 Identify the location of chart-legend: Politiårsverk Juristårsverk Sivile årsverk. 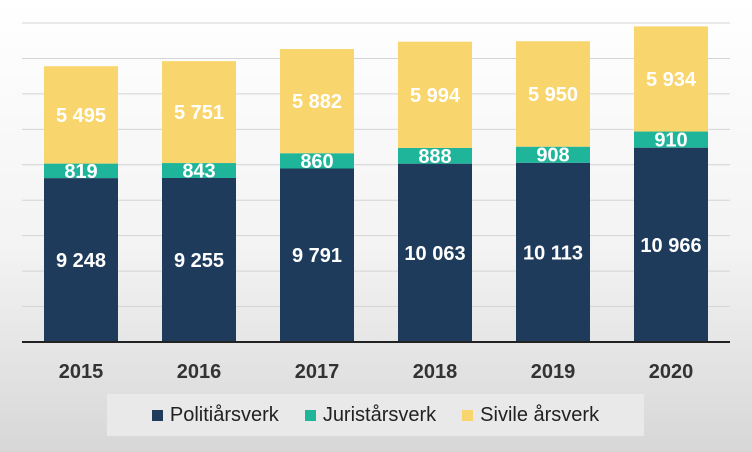
(375, 415).